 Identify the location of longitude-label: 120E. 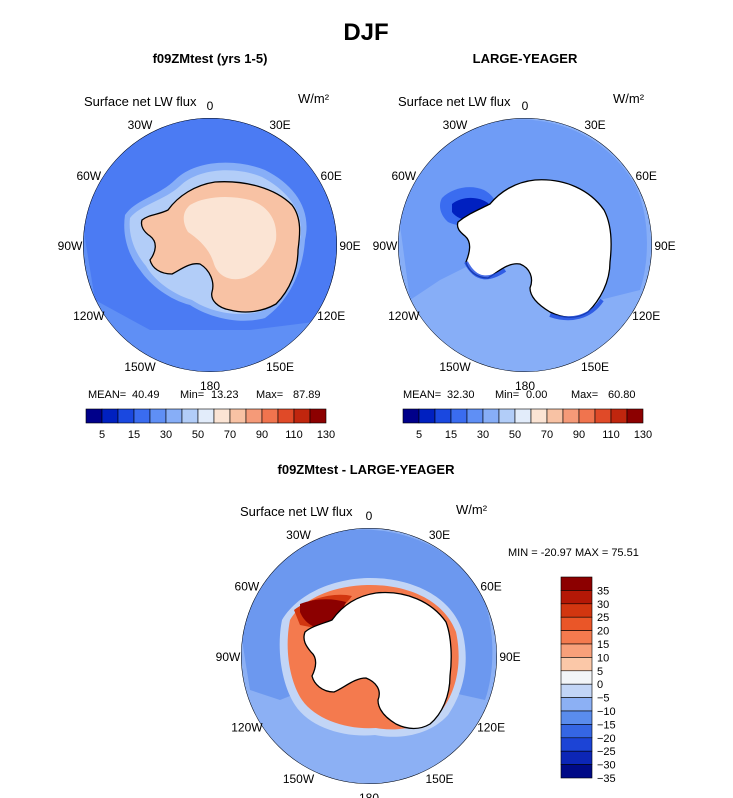
(491, 728).